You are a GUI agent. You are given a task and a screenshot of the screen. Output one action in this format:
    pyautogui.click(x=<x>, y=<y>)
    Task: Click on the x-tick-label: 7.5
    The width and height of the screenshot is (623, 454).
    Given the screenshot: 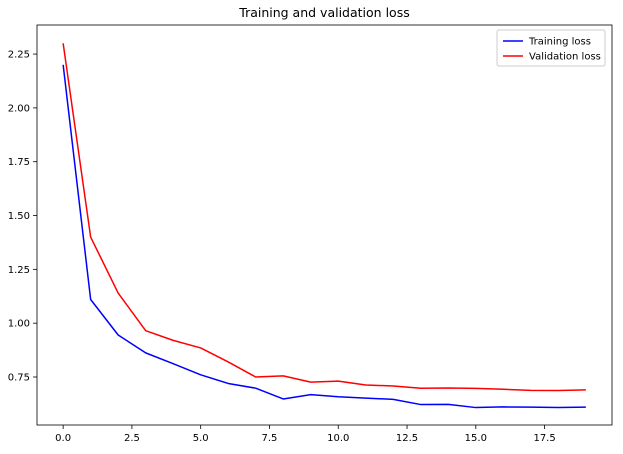 What is the action you would take?
    pyautogui.click(x=270, y=438)
    